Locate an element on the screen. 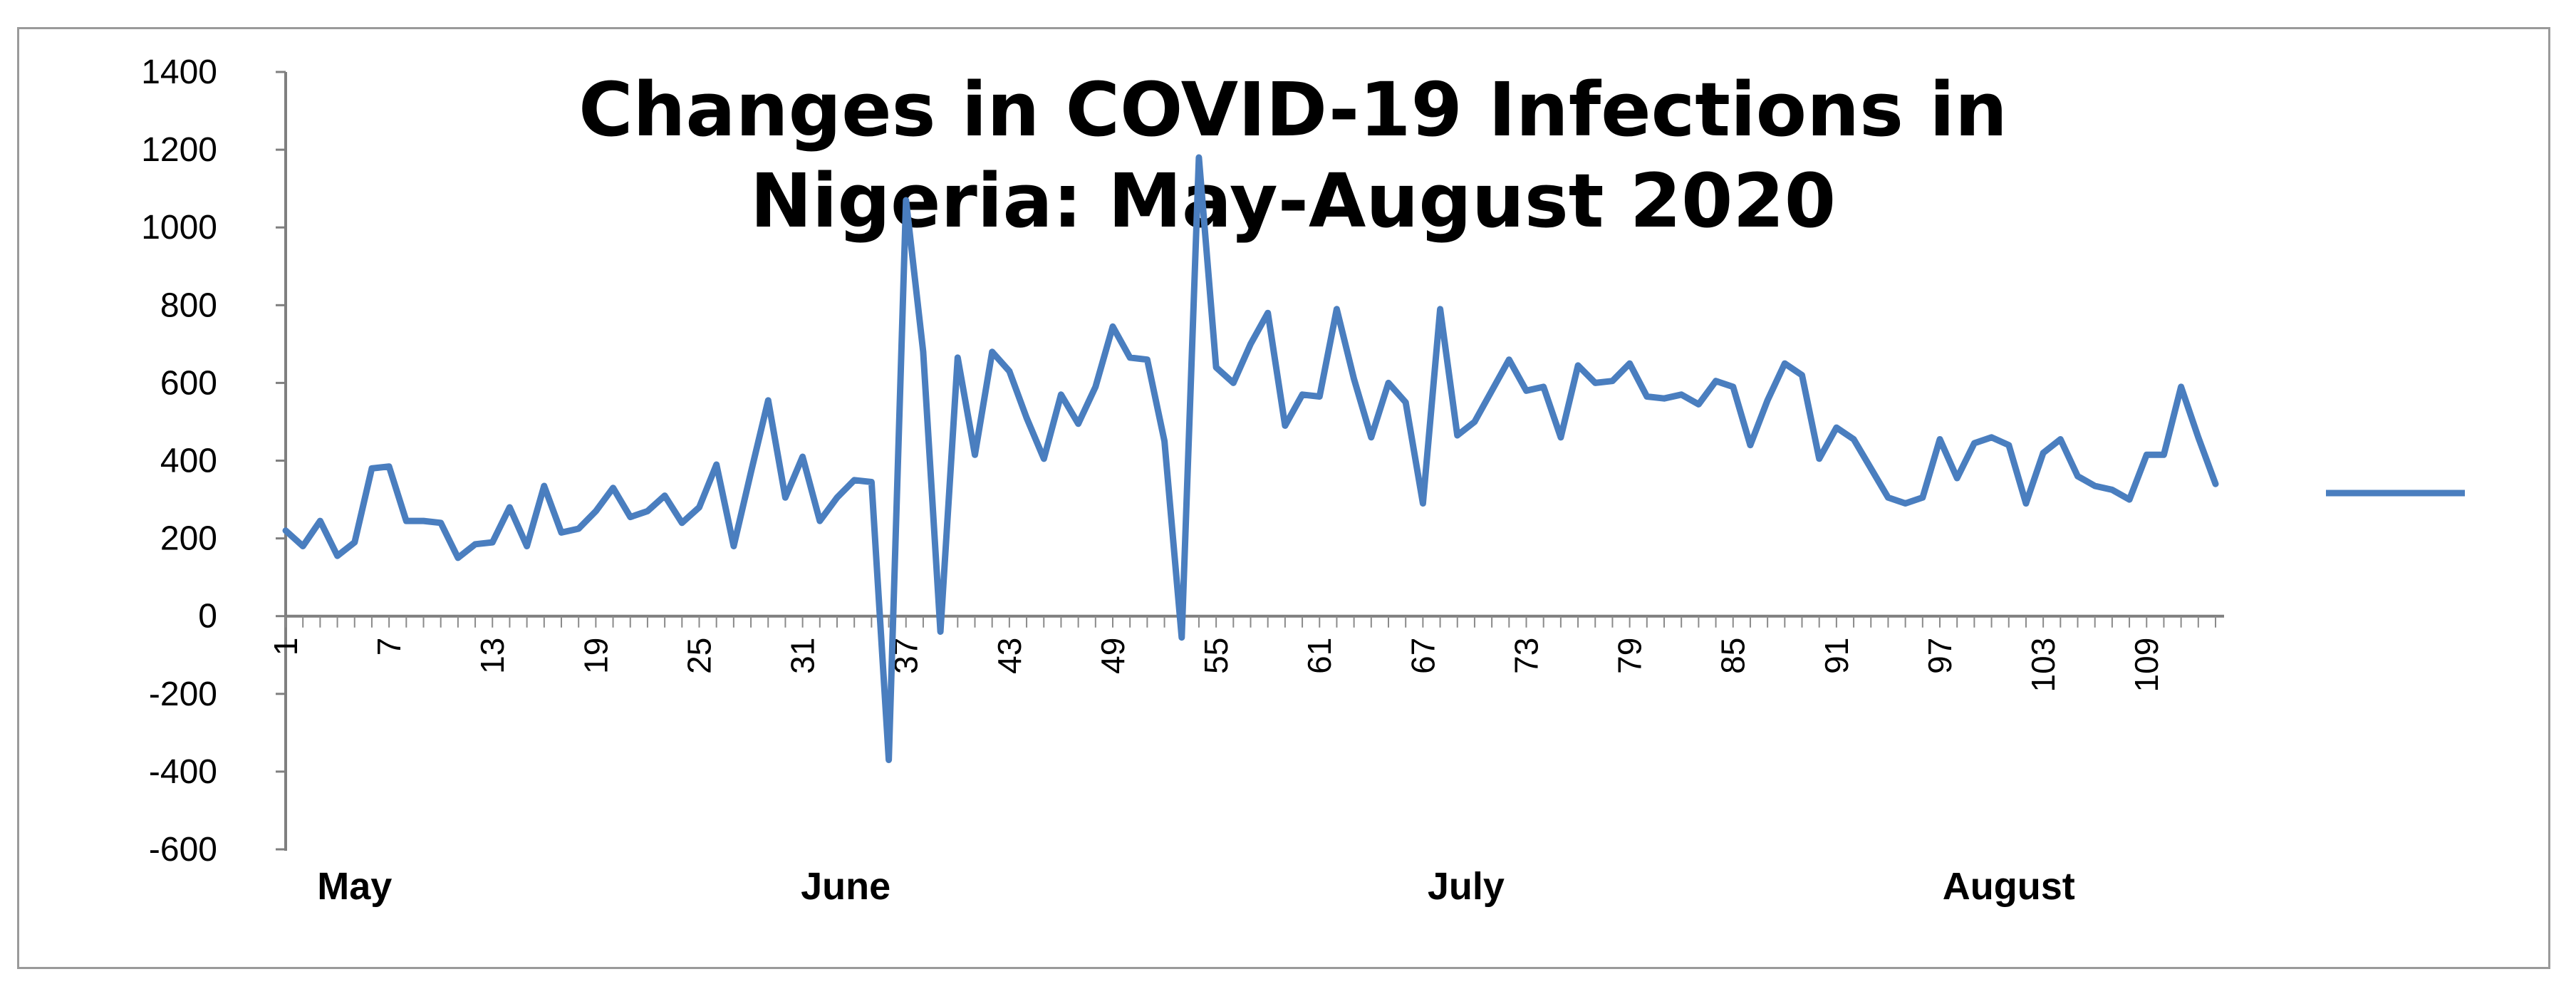 This screenshot has height=989, width=2576. y-tick-label: 800 is located at coordinates (188, 305).